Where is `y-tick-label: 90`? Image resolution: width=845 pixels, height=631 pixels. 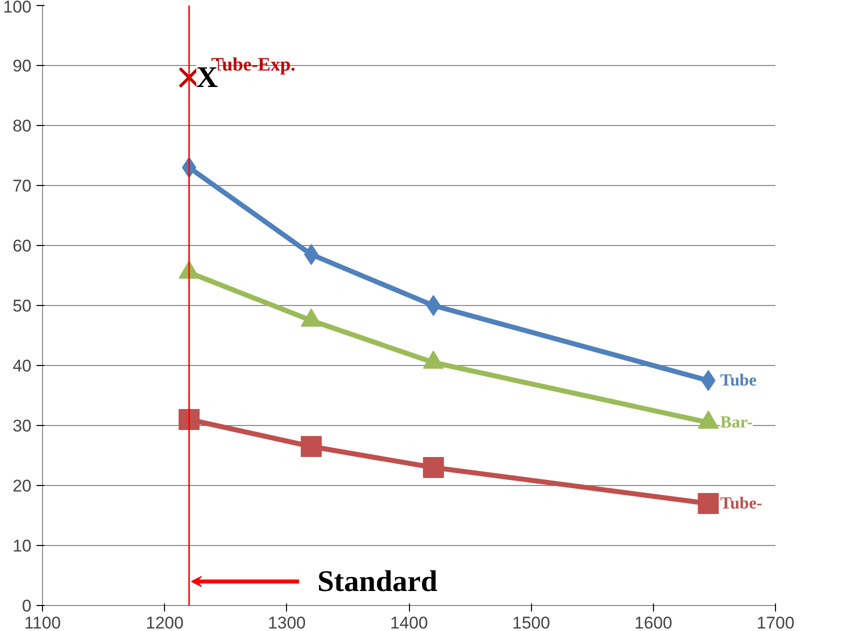 y-tick-label: 90 is located at coordinates (22, 66).